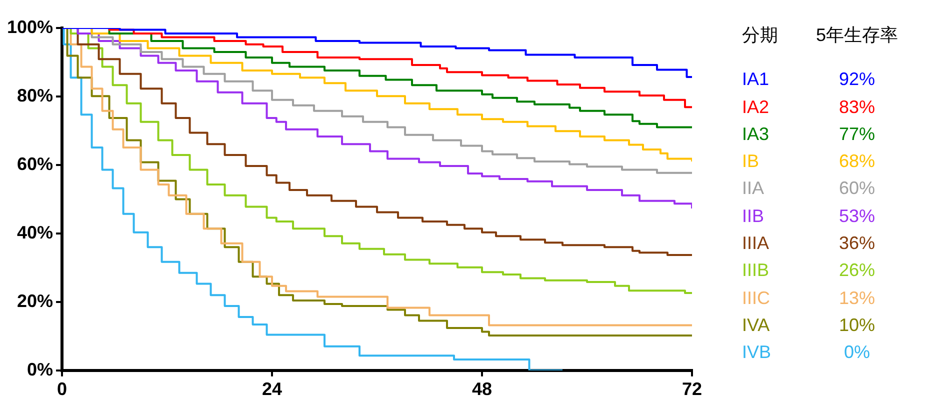 The image size is (941, 408). Describe the element at coordinates (857, 325) in the screenshot. I see `text: 10%` at that location.